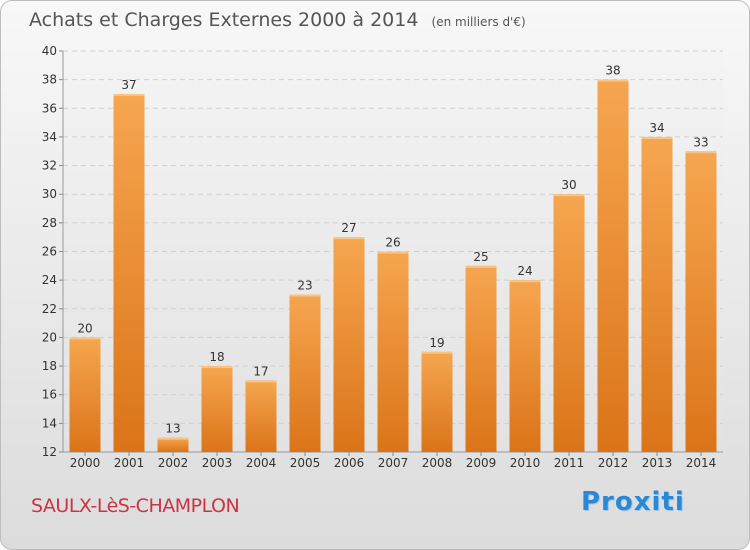 This screenshot has height=550, width=750. What do you see at coordinates (657, 463) in the screenshot?
I see `x-tick-label: 2013` at bounding box center [657, 463].